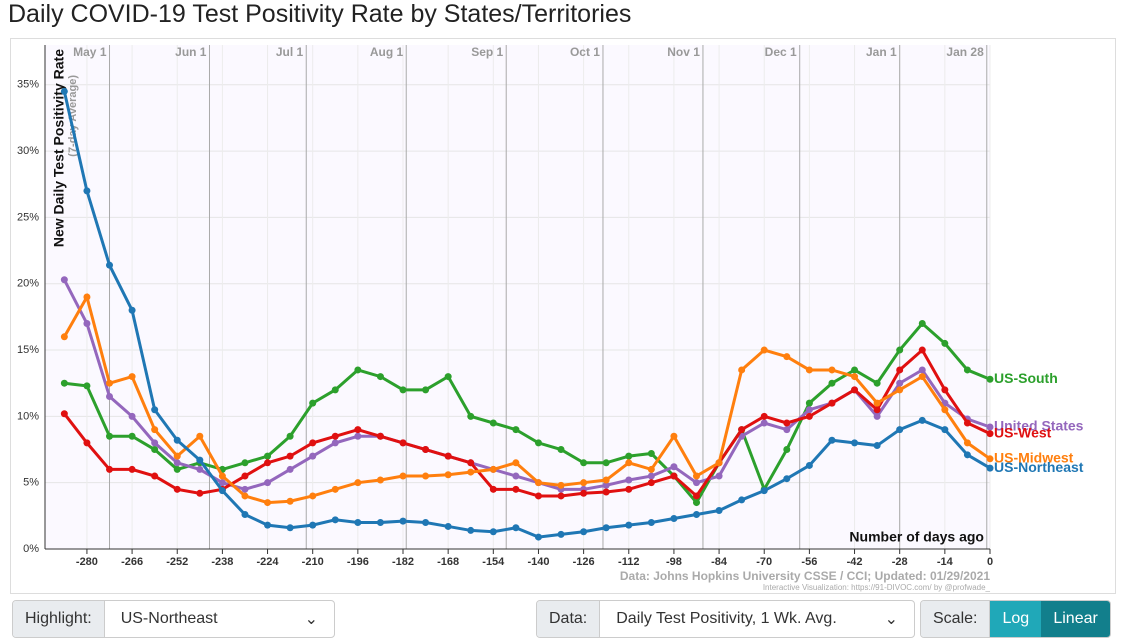 The image size is (1123, 642). Describe the element at coordinates (945, 562) in the screenshot. I see `x-tick-label: -14` at that location.